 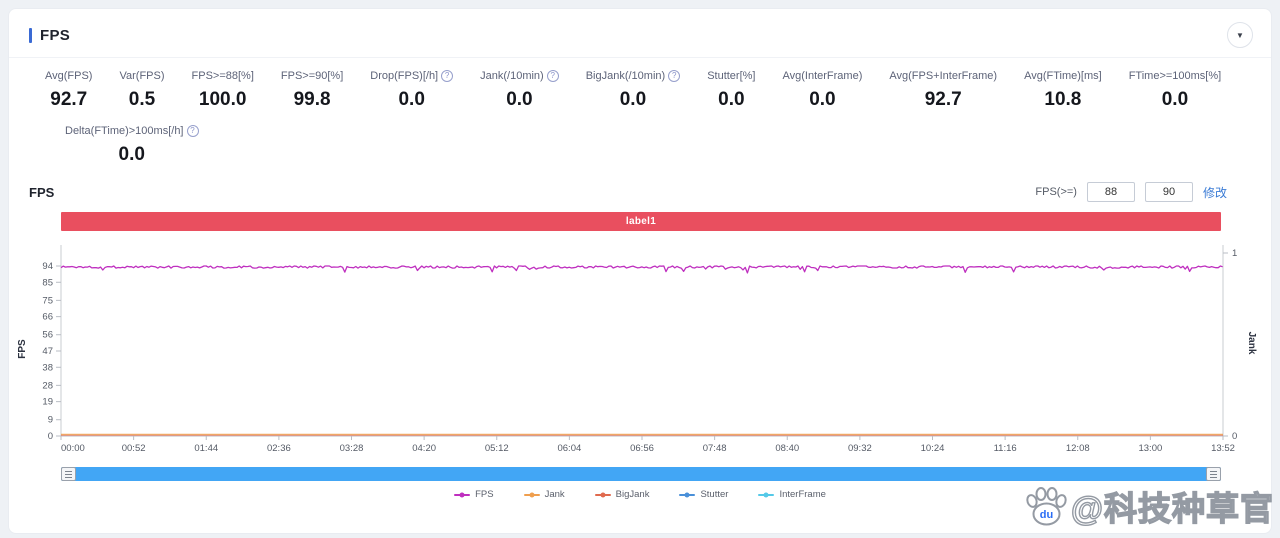 What do you see at coordinates (47, 367) in the screenshot?
I see `y-axis-tick-label: 38` at bounding box center [47, 367].